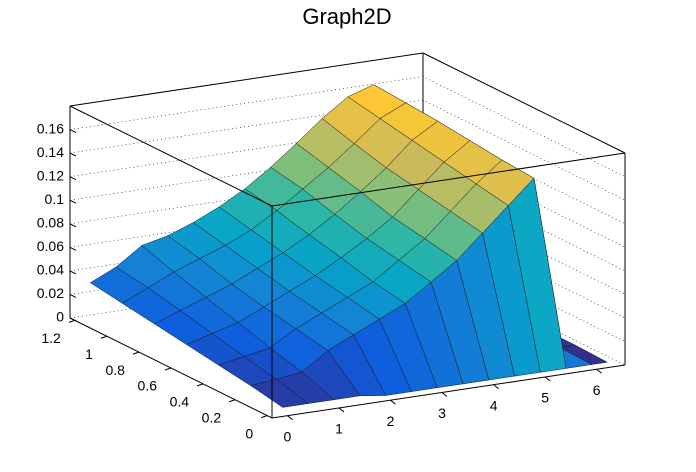  I want to click on z-tick-label: 0, so click(60, 317).